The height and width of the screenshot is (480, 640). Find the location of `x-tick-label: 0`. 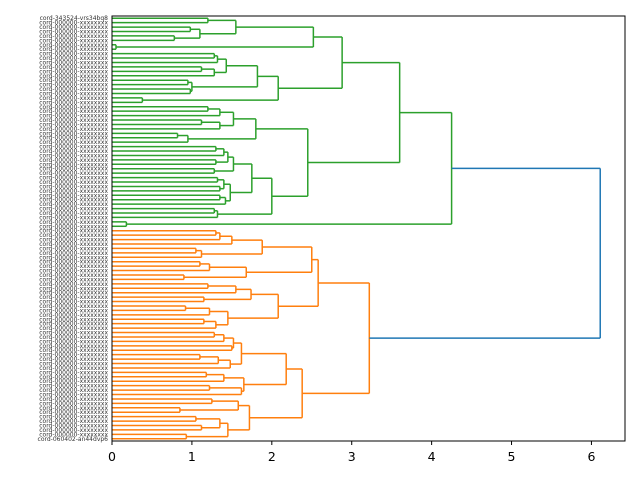

x-tick-label: 0 is located at coordinates (112, 456).